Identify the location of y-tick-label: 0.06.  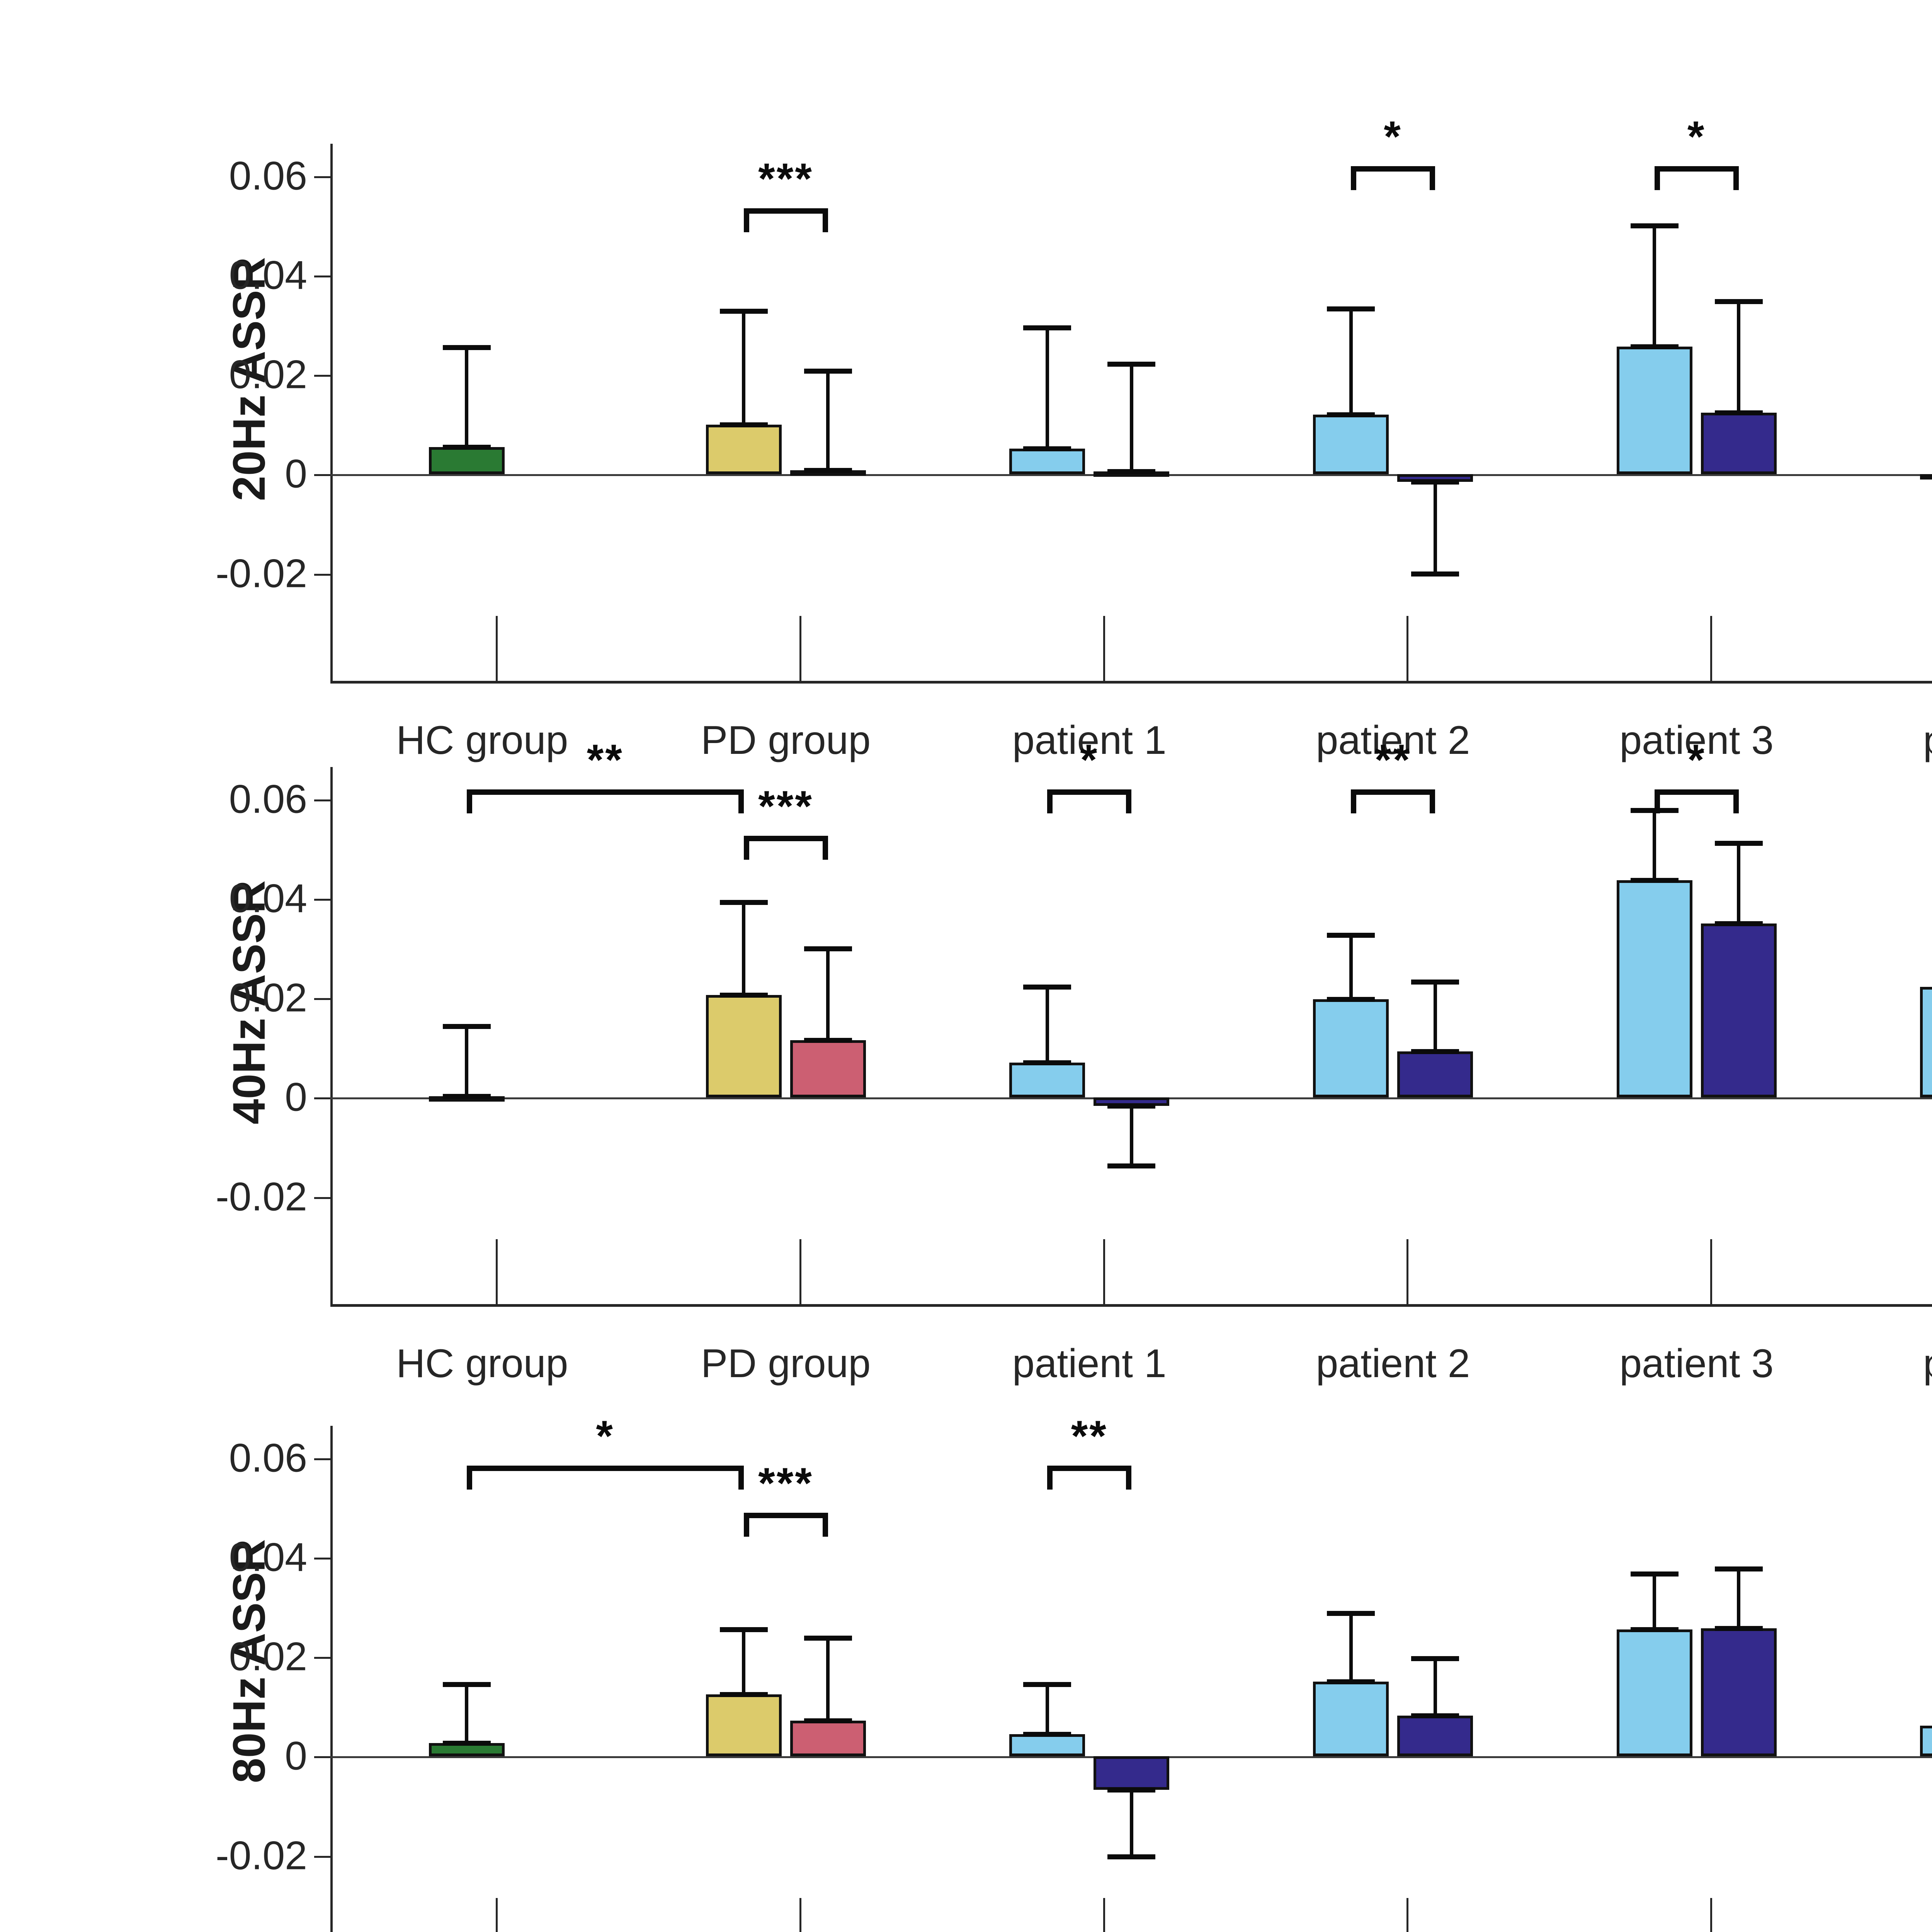
(268, 176).